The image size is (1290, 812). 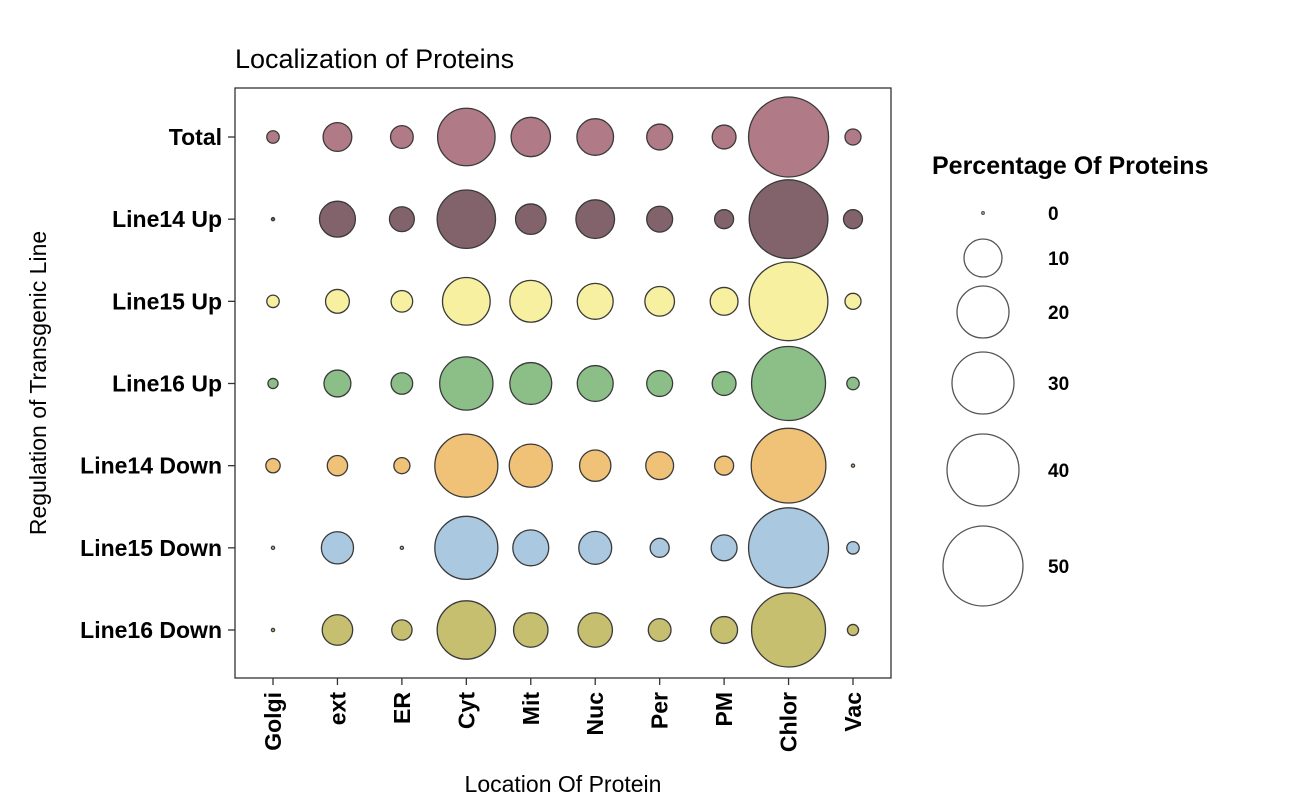 I want to click on bubble-line14-up-chlor, so click(x=788, y=219).